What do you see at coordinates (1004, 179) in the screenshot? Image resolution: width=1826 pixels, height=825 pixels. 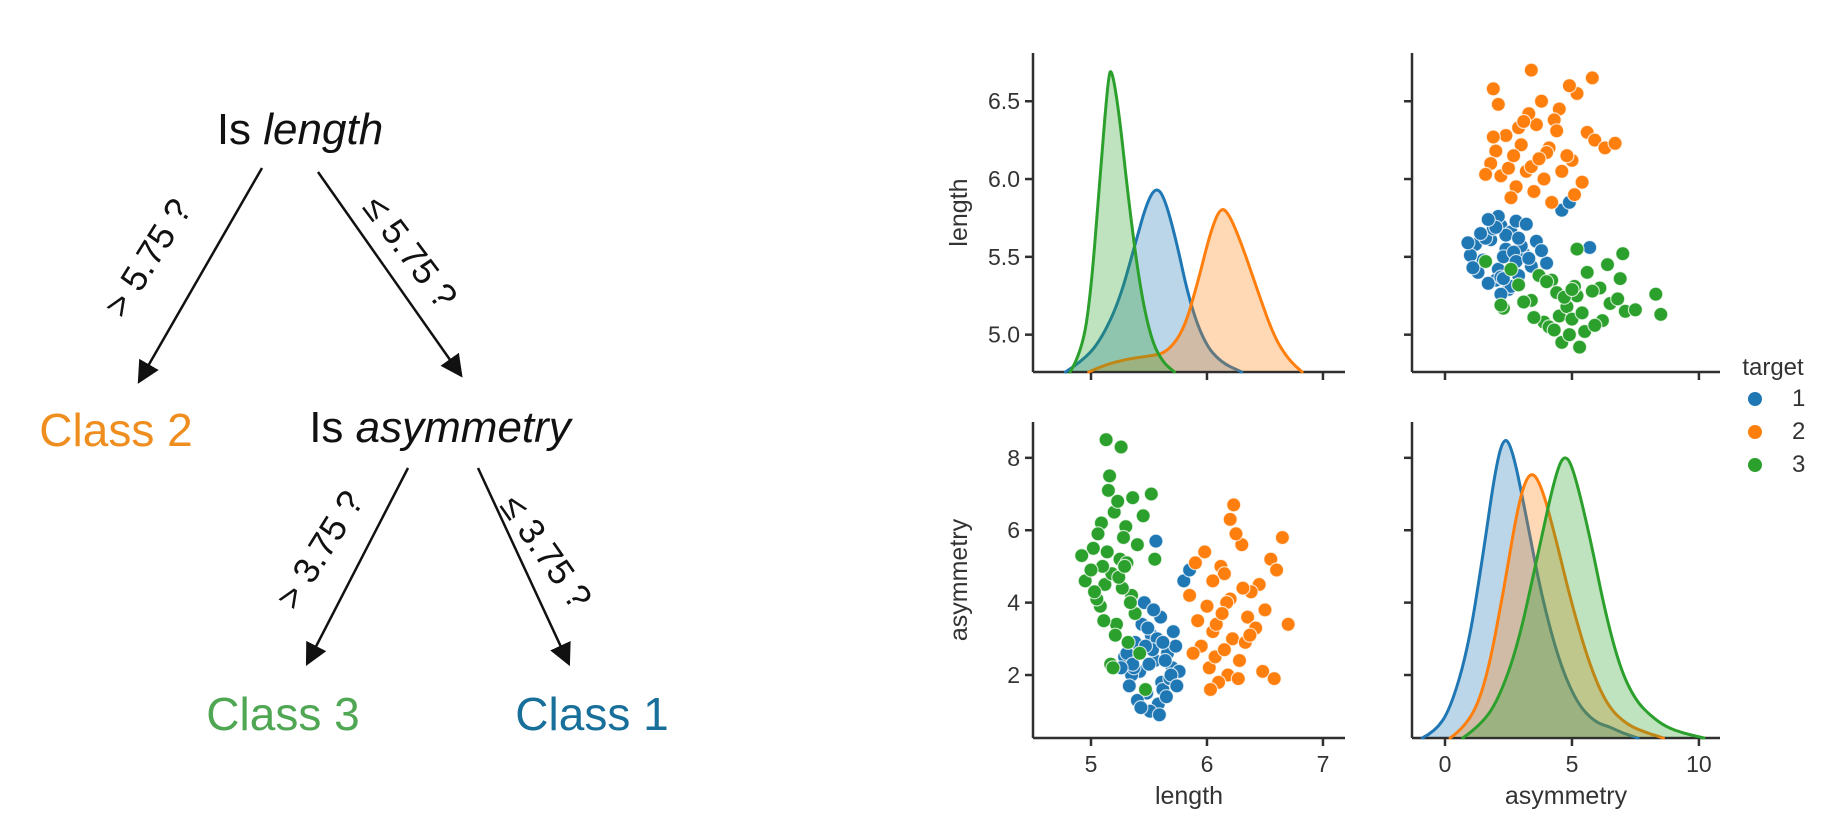 I see `y-tick-label: 6.0` at bounding box center [1004, 179].